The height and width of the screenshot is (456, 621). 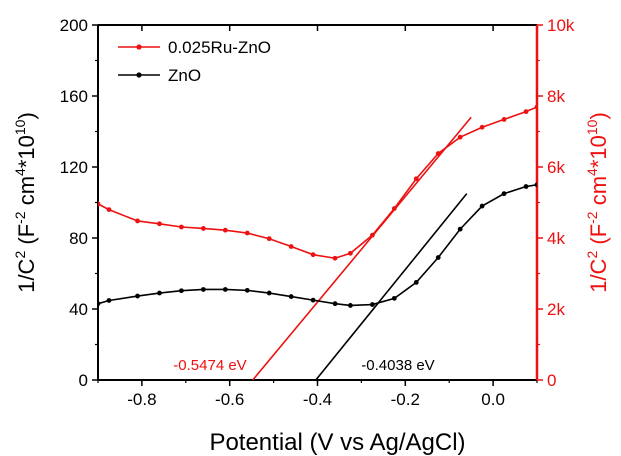 What do you see at coordinates (141, 399) in the screenshot?
I see `x-tick-label: -0.8` at bounding box center [141, 399].